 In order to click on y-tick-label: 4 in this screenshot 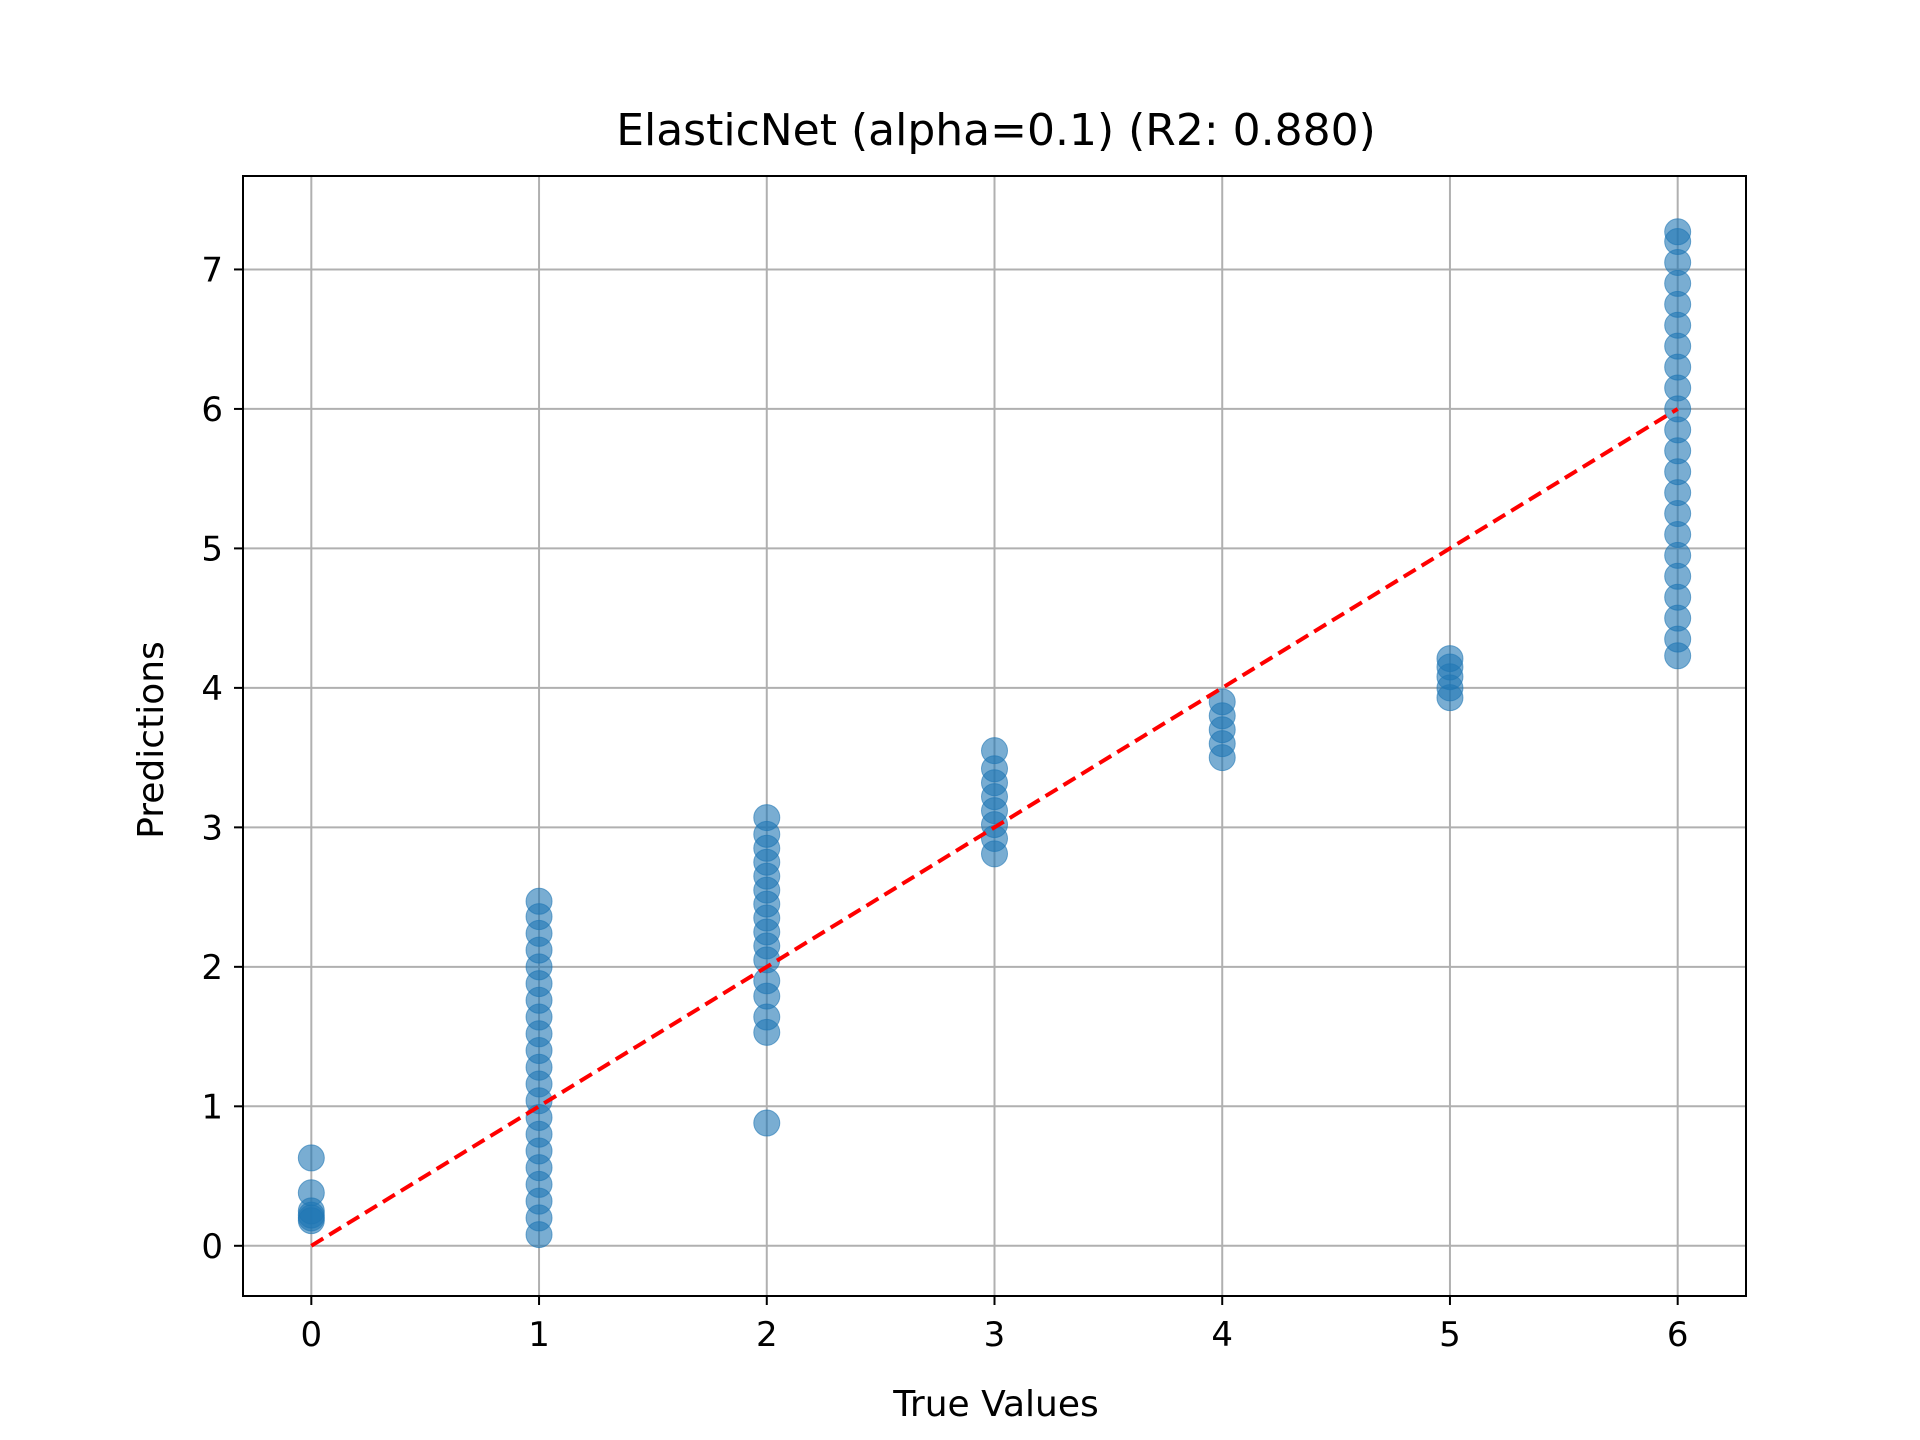, I will do `click(212, 689)`.